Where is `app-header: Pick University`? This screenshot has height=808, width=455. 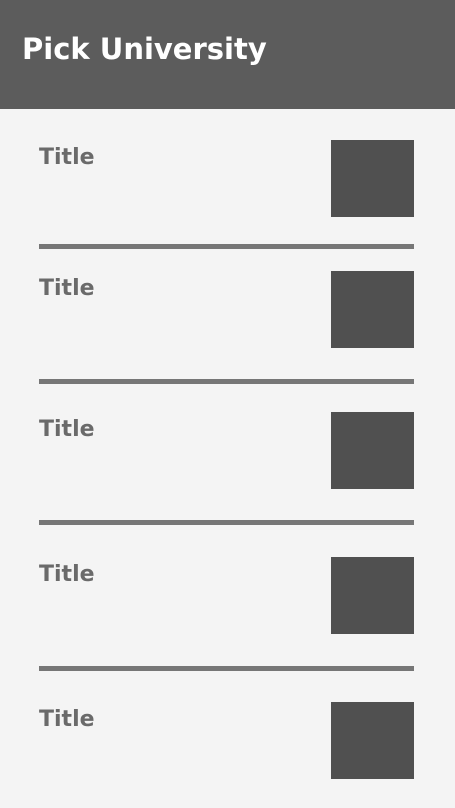
app-header: Pick University is located at coordinates (227, 54).